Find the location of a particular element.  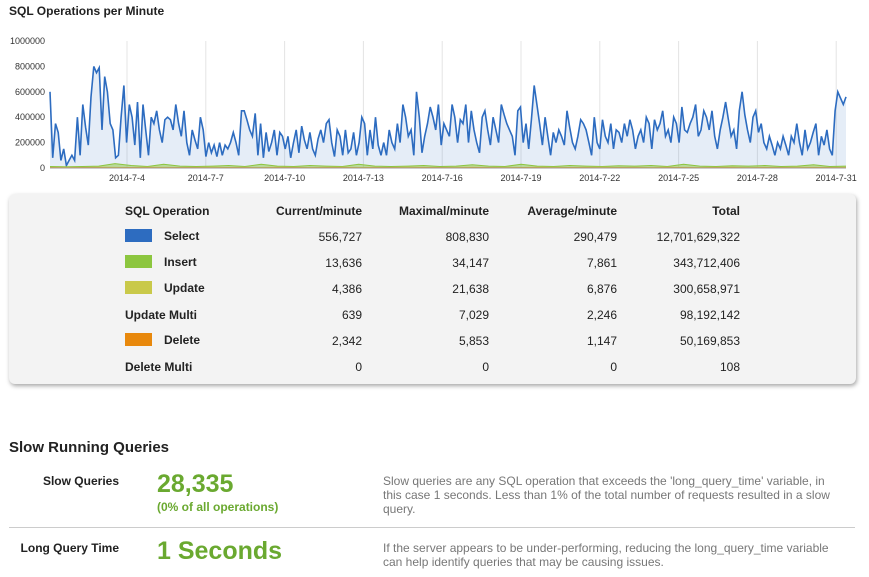

operation-name: Insert is located at coordinates (180, 261).